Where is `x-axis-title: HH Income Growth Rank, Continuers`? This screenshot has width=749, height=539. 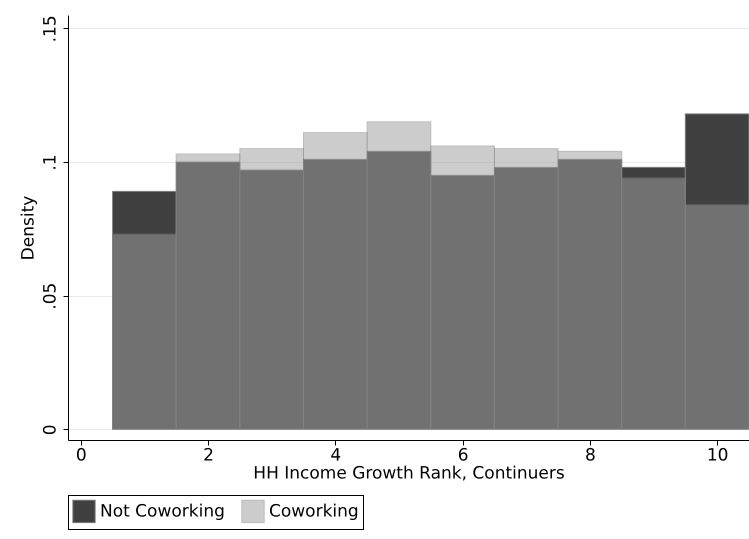
x-axis-title: HH Income Growth Rank, Continuers is located at coordinates (409, 474).